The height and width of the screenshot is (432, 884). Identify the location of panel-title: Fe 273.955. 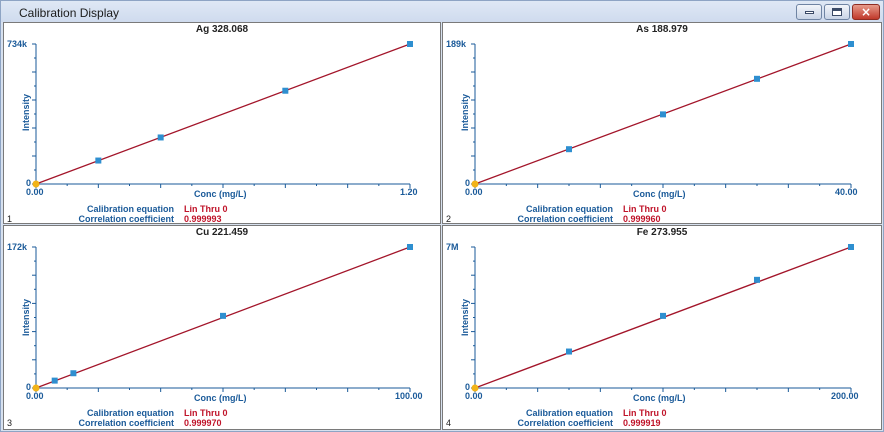
(662, 232).